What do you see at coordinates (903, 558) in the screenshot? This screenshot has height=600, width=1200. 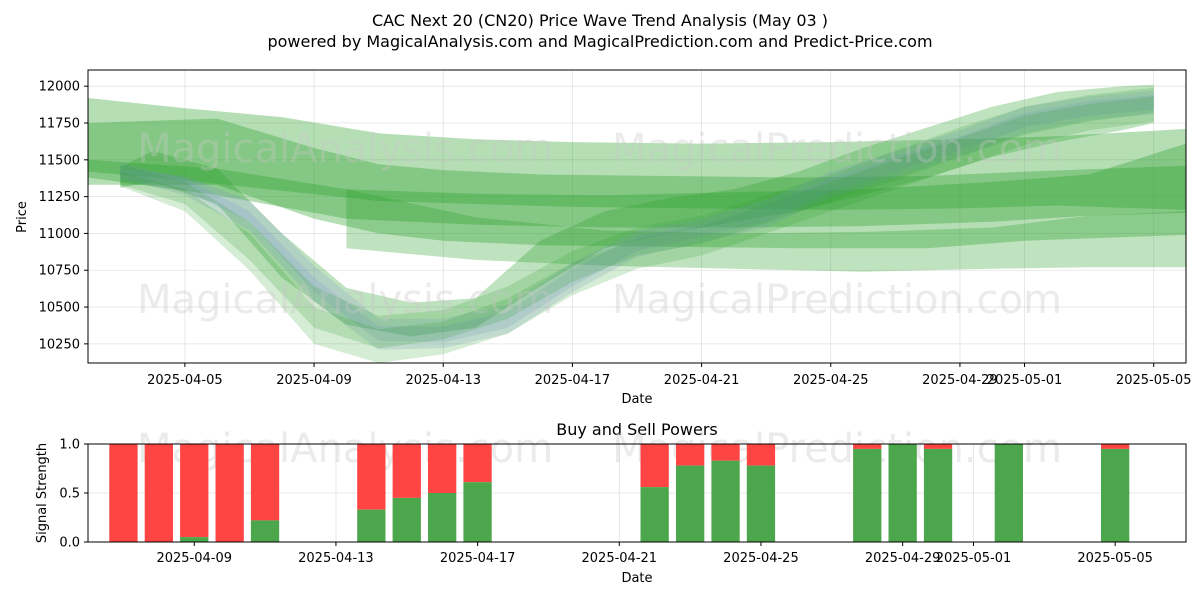 I see `buy-sell-x-tick-label: 2025-04-29` at bounding box center [903, 558].